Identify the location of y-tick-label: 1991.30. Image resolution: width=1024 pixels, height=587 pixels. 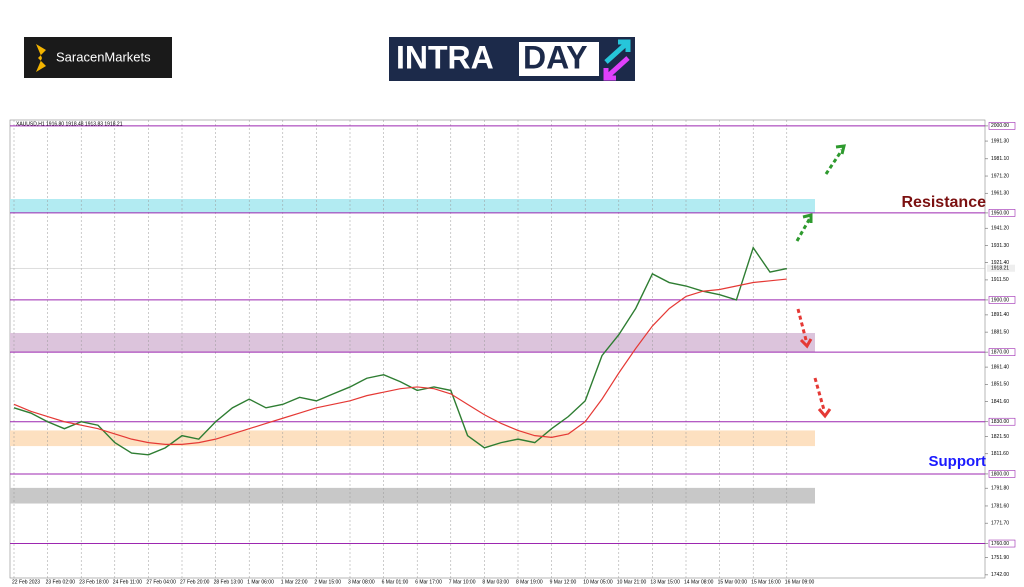
(1000, 141).